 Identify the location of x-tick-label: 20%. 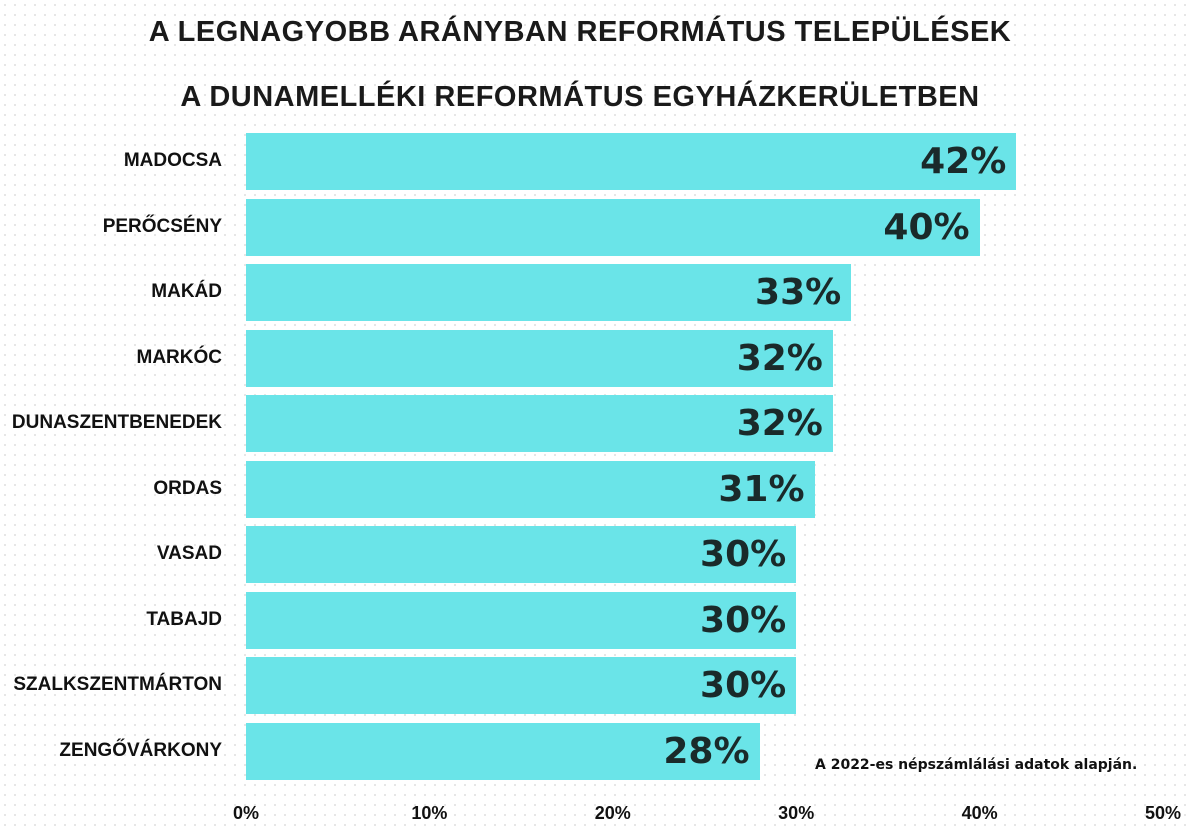
(612, 813).